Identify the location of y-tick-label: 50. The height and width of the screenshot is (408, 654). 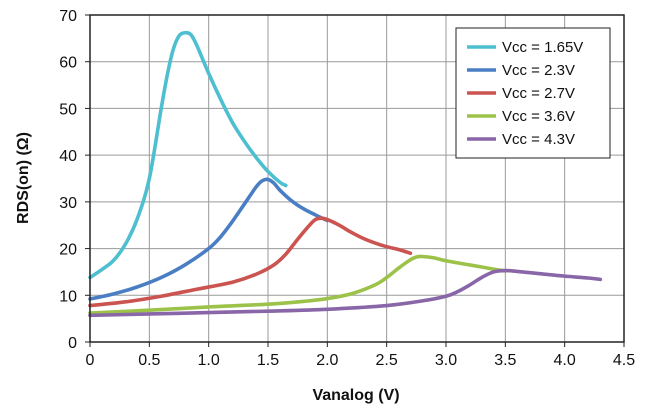
(68, 109).